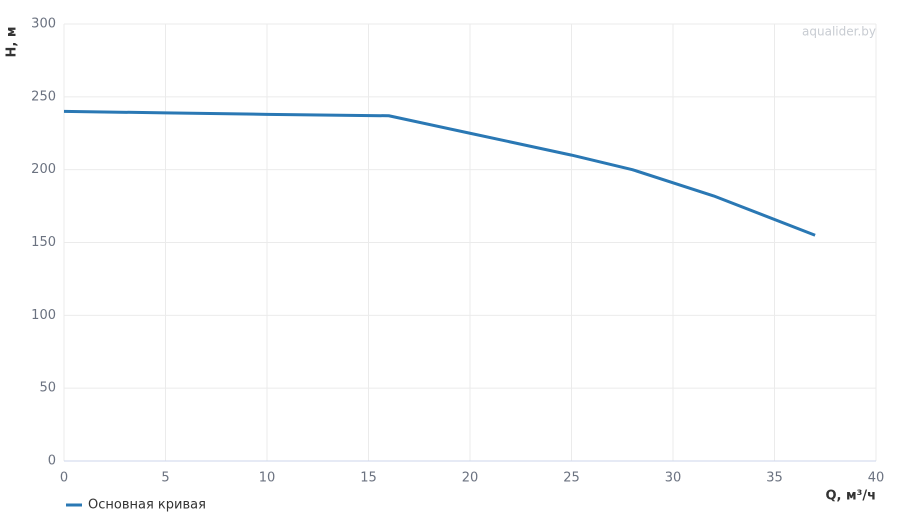 The height and width of the screenshot is (520, 900). Describe the element at coordinates (876, 478) in the screenshot. I see `x-tick-label: 40` at that location.